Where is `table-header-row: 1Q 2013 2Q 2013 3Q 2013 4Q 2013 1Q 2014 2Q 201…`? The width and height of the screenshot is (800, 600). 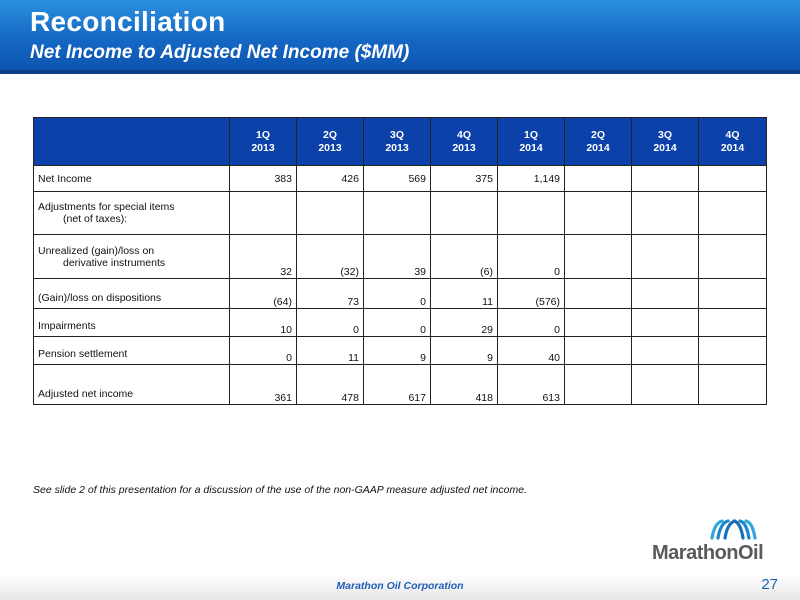 table-header-row: 1Q 2013 2Q 2013 3Q 2013 4Q 2013 1Q 2014 2Q 201… is located at coordinates (400, 141).